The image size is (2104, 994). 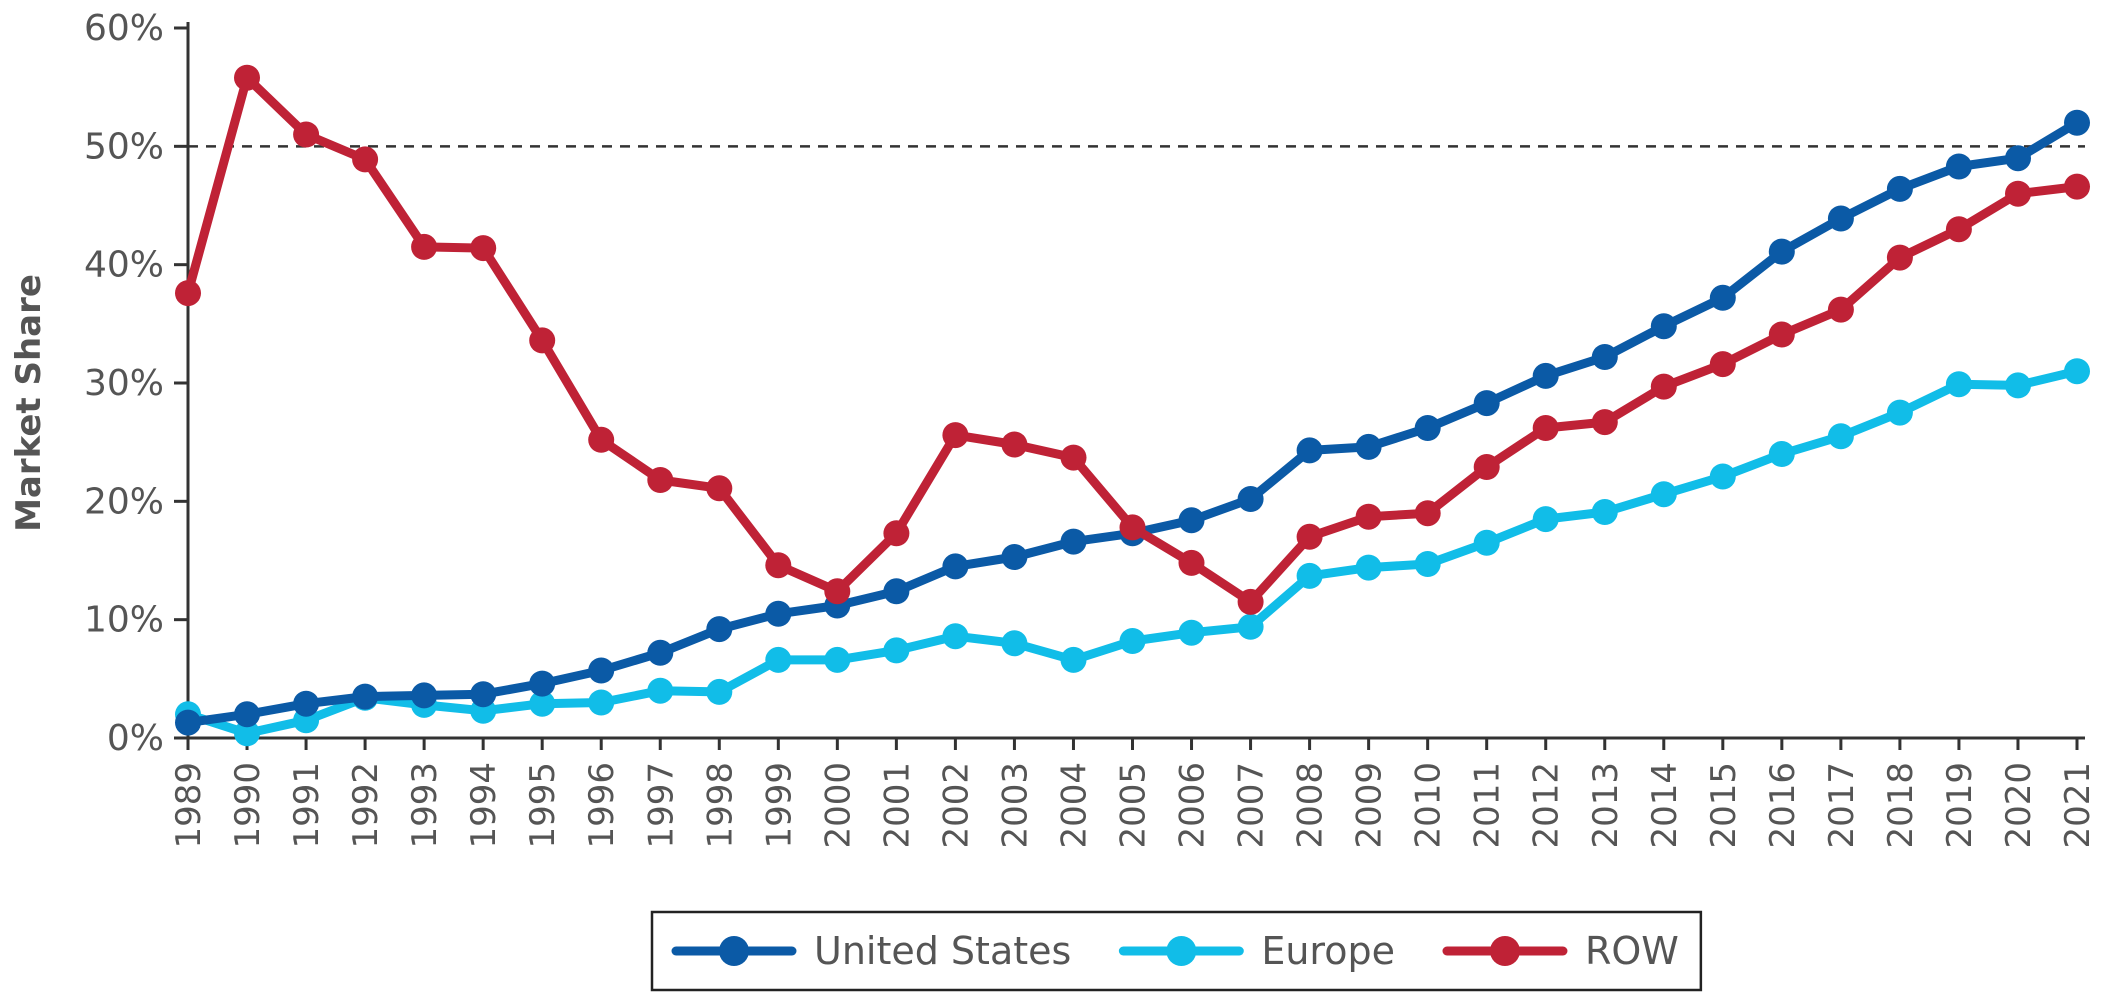 I want to click on legend-label: Europe, so click(x=1328, y=951).